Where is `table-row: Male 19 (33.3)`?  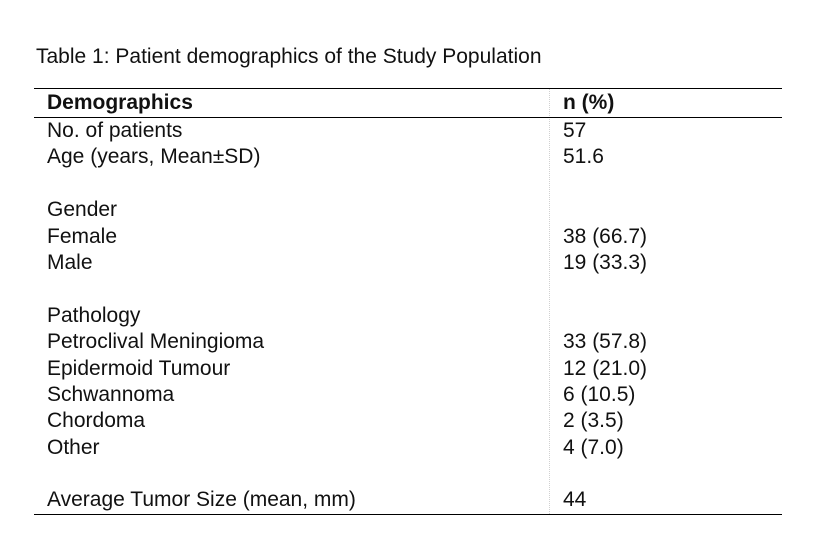 table-row: Male 19 (33.3) is located at coordinates (408, 263).